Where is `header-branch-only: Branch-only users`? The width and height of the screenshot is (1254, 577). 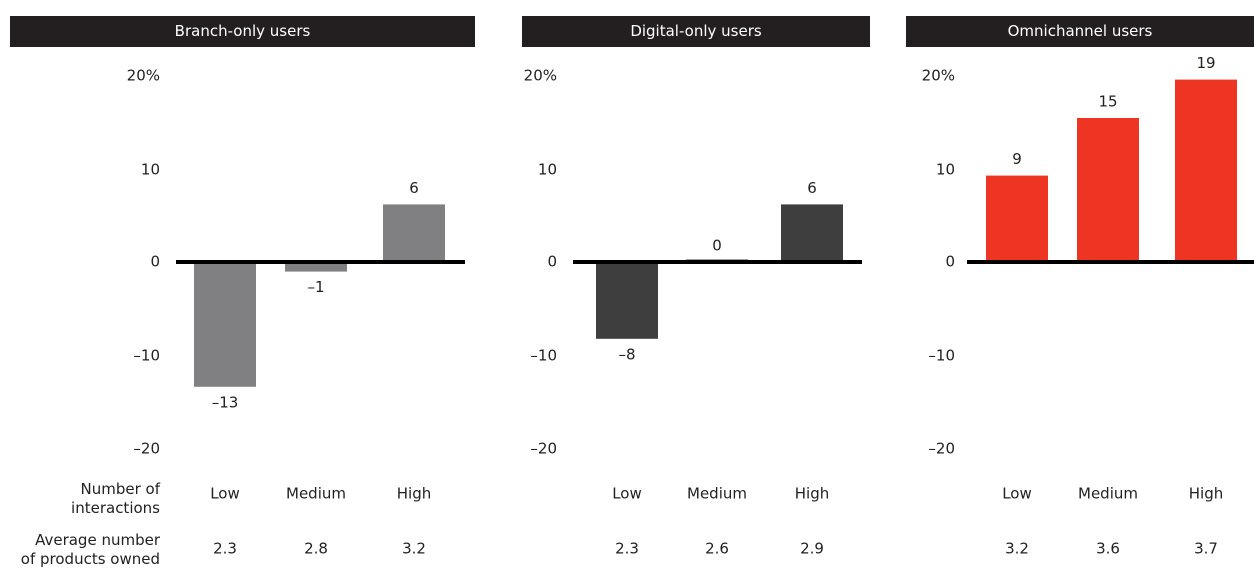 header-branch-only: Branch-only users is located at coordinates (242, 31).